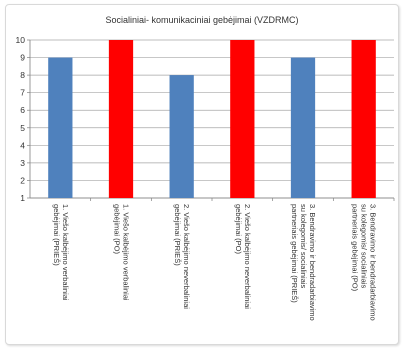 This screenshot has height=349, width=404. I want to click on y-tick-labels: 1 2 3 4 5 6 7 8 9 10, so click(21, 119).